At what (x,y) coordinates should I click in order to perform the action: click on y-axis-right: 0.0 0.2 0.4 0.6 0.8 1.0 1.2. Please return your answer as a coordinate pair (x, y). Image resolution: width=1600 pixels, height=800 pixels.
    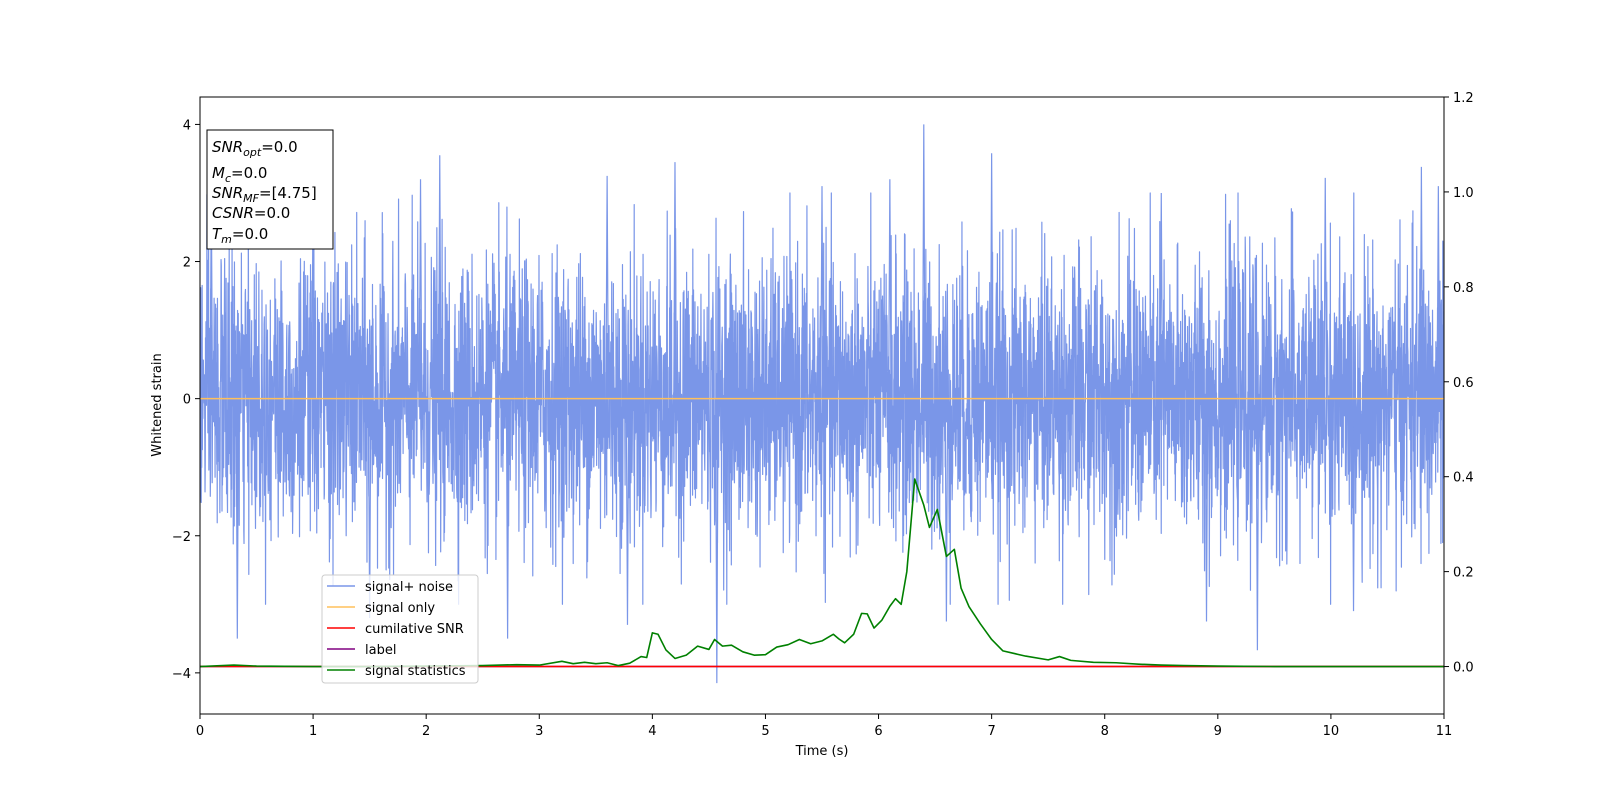
    Looking at the image, I should click on (1459, 383).